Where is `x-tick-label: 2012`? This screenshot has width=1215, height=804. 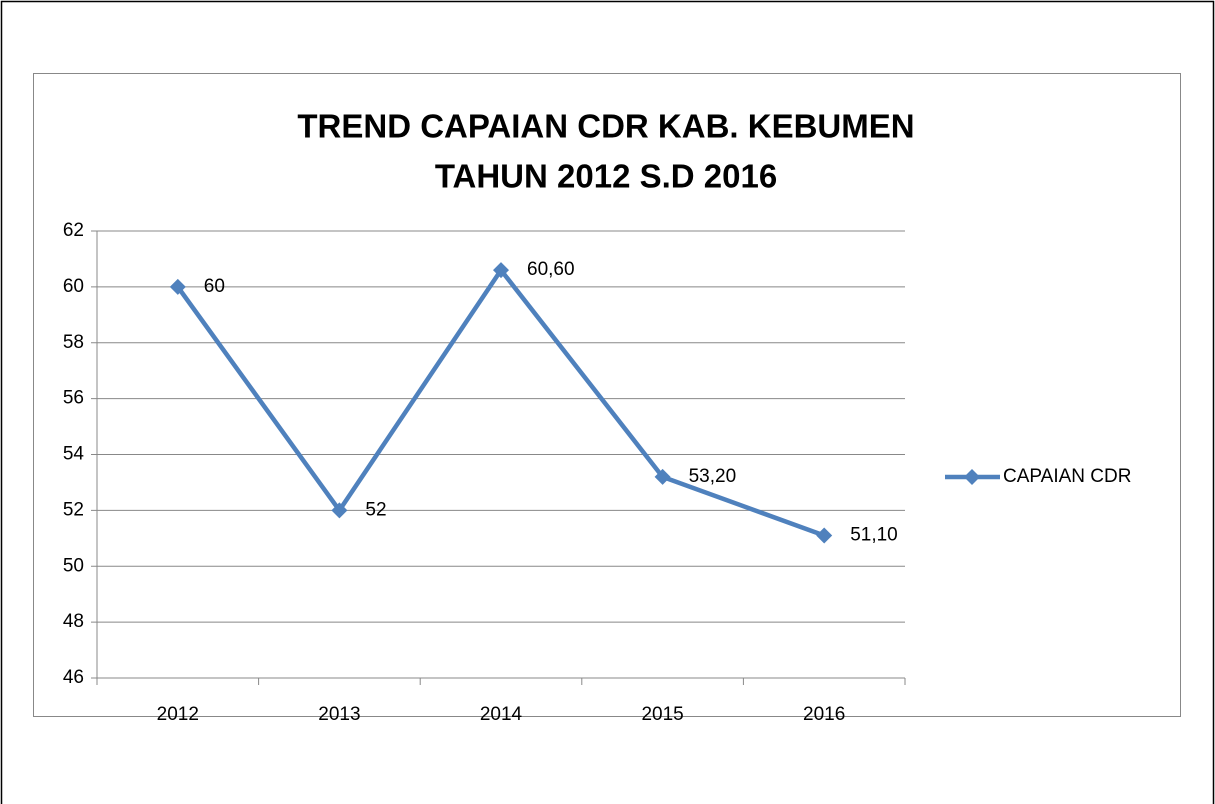 x-tick-label: 2012 is located at coordinates (178, 714).